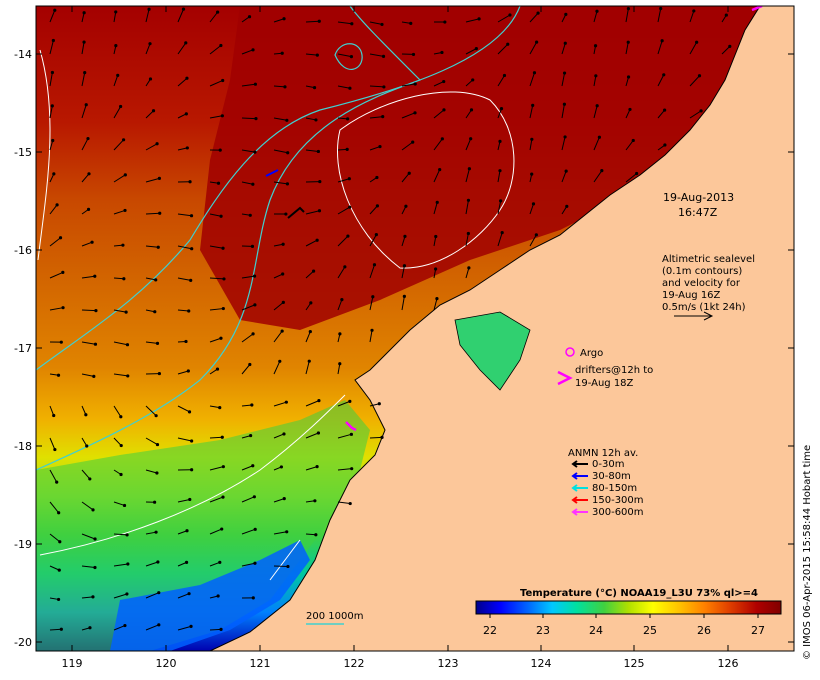  What do you see at coordinates (702, 271) in the screenshot?
I see `altimetry-line-2: (0.1m contours)` at bounding box center [702, 271].